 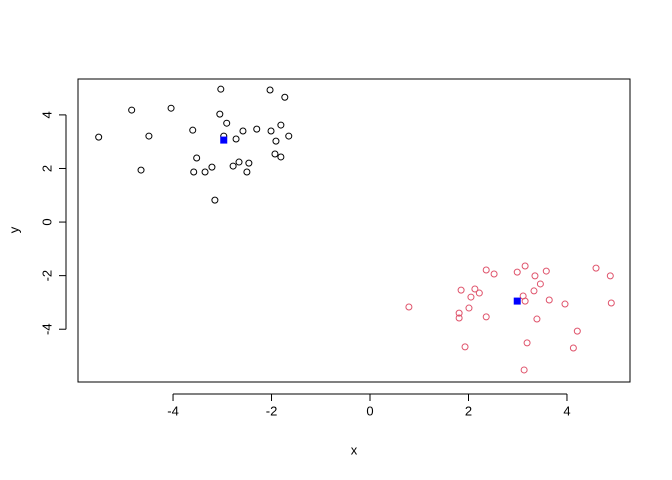 I want to click on x-tick-label: -2, so click(x=272, y=410).